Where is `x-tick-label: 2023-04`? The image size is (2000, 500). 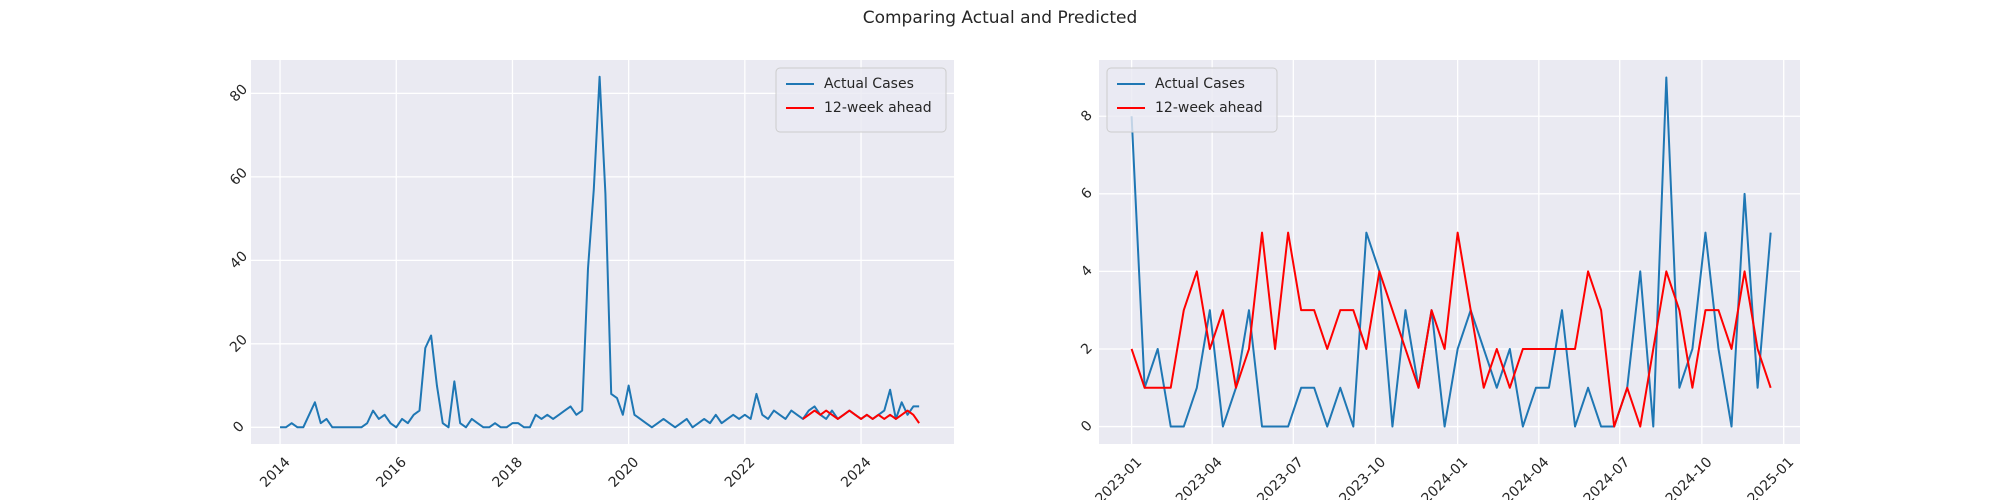
x-tick-label: 2023-04 is located at coordinates (1199, 477).